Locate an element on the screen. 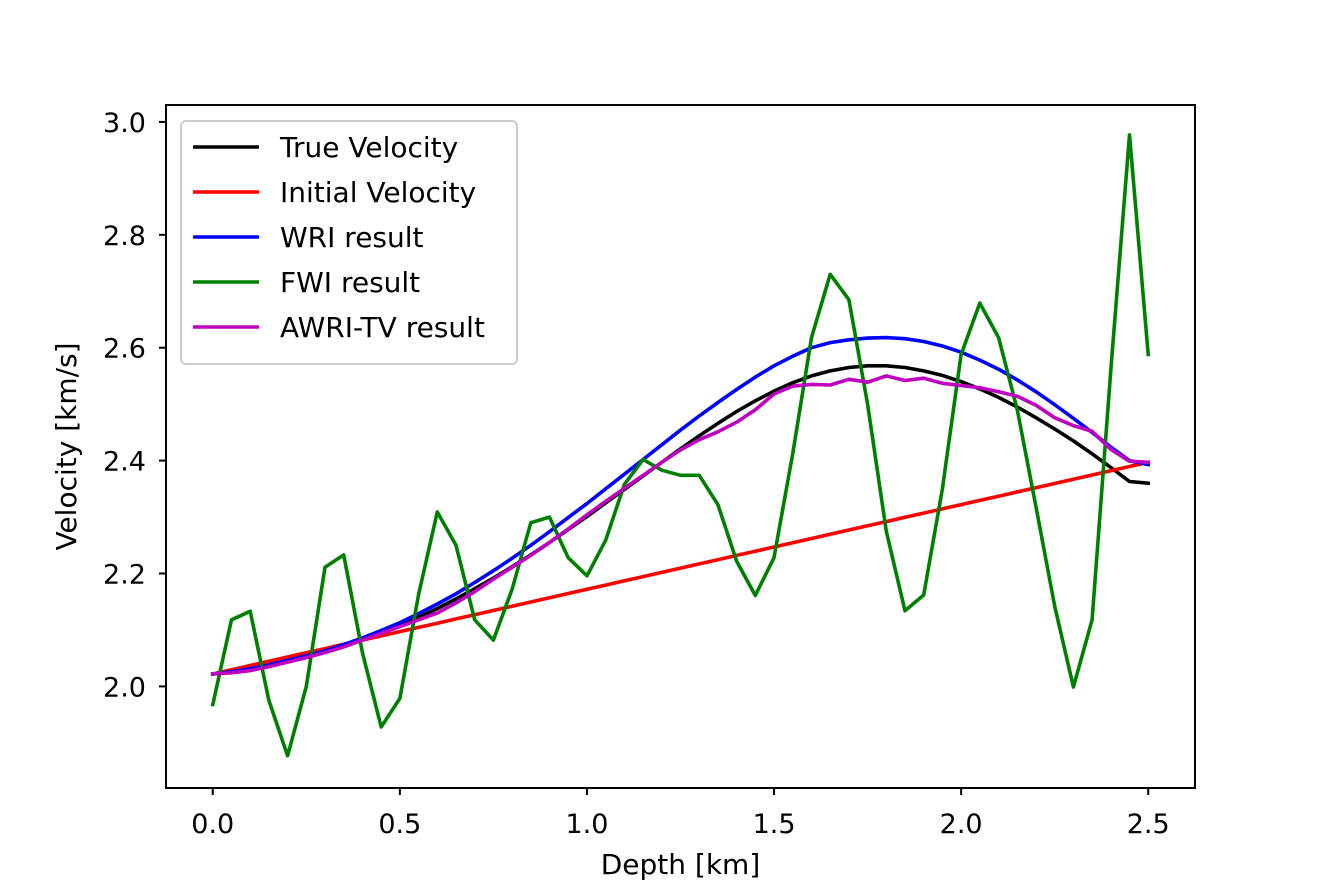 The image size is (1329, 886). y-tick-label: 2.6 is located at coordinates (124, 349).